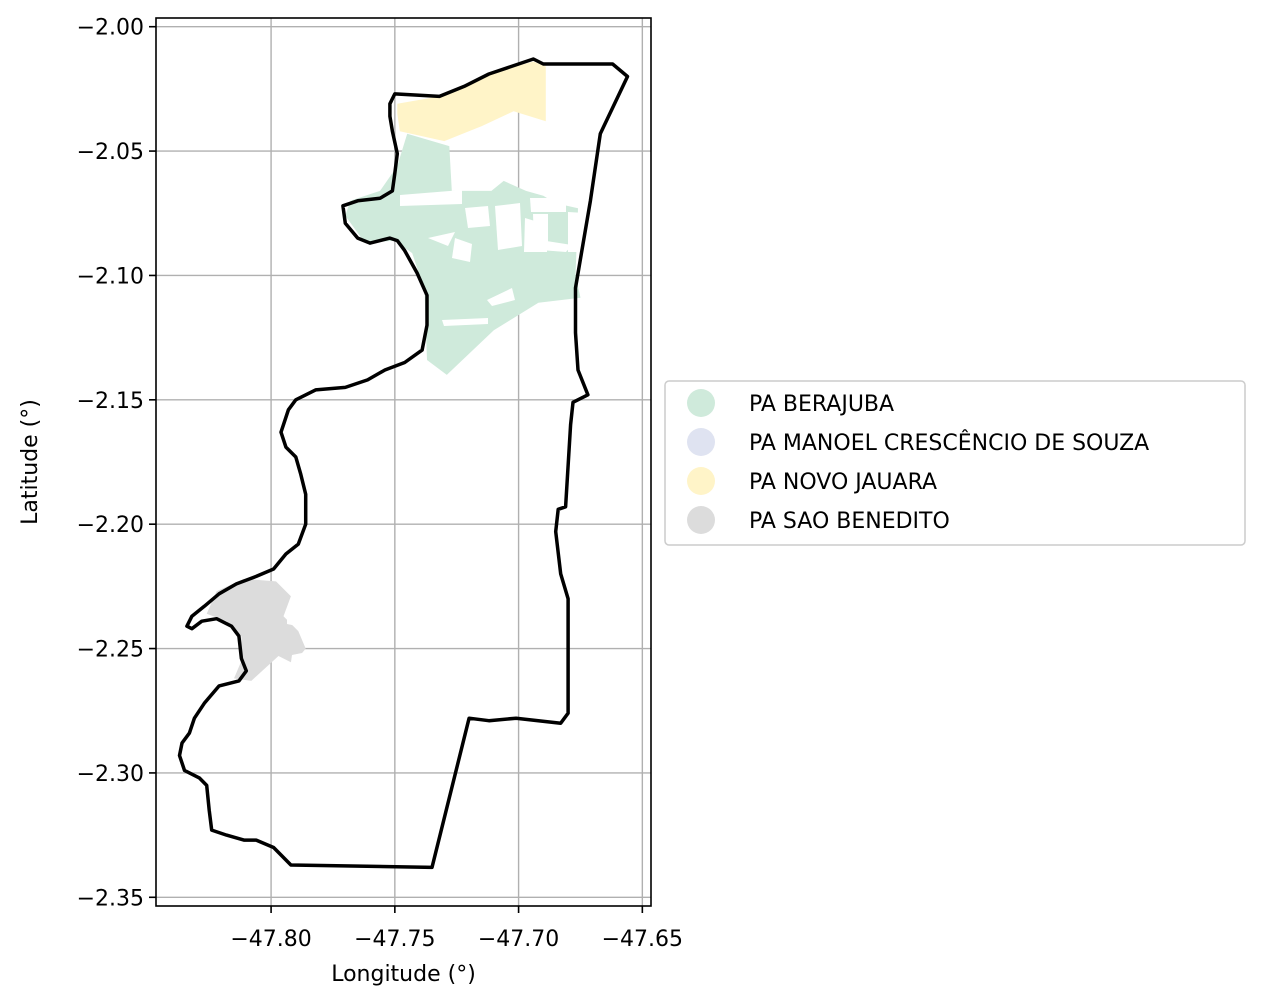 The height and width of the screenshot is (1007, 1264). I want to click on y-tick-label: −2.05, so click(110, 152).